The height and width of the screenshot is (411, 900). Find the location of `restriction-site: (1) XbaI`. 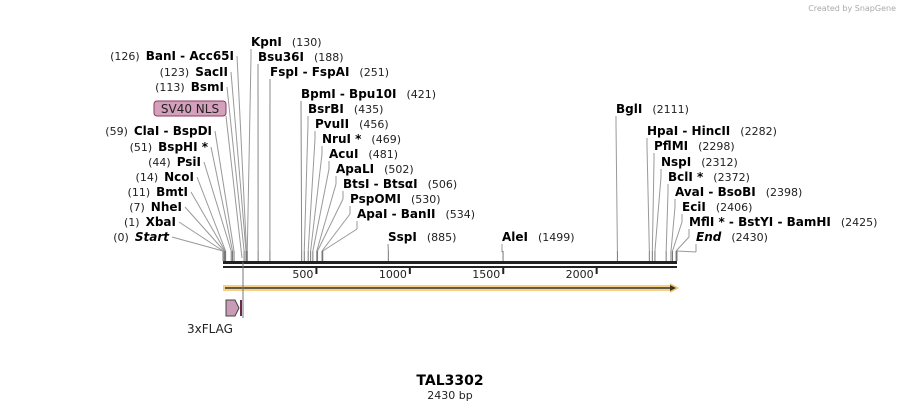

restriction-site: (1) XbaI is located at coordinates (150, 222).